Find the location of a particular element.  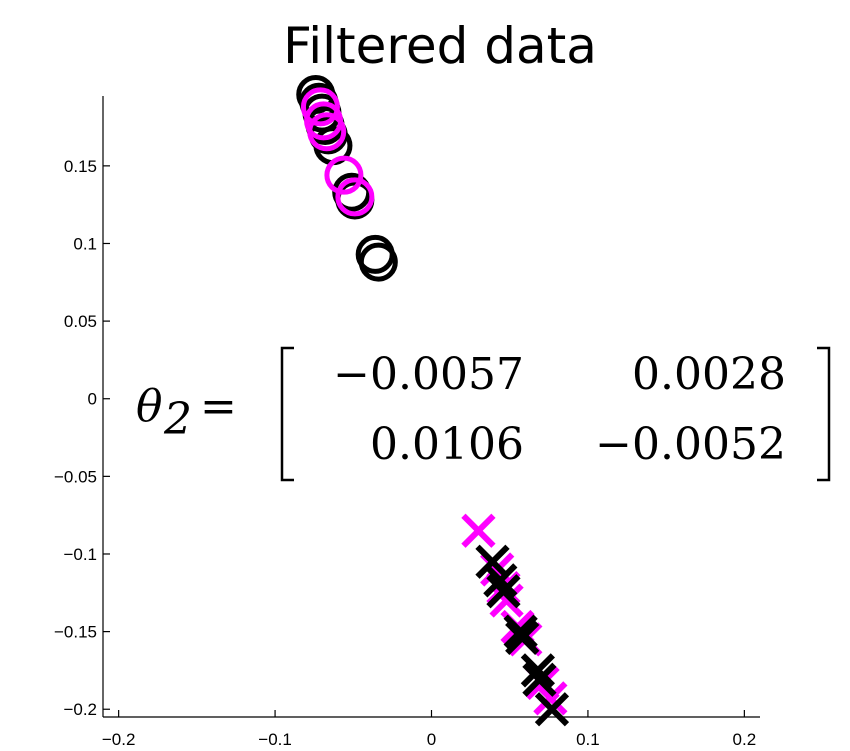

x-tick-label: −0.2 is located at coordinates (119, 739).